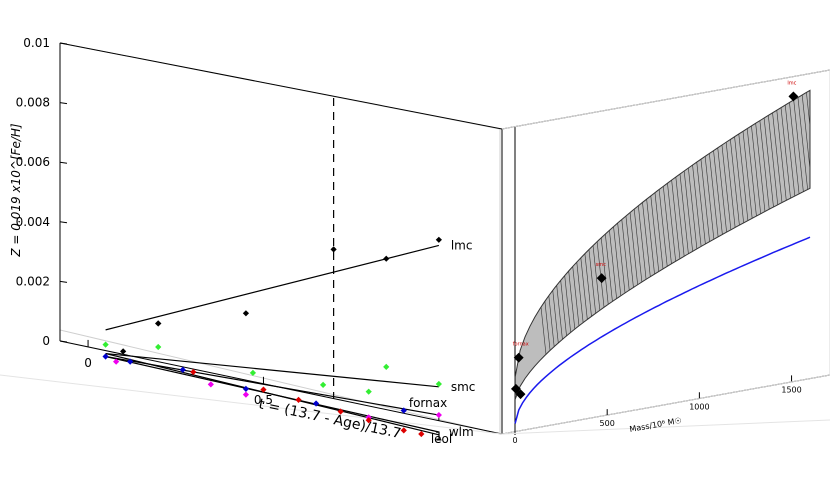 The height and width of the screenshot is (482, 830). Describe the element at coordinates (791, 389) in the screenshot. I see `mass-tick-label: 1500` at that location.